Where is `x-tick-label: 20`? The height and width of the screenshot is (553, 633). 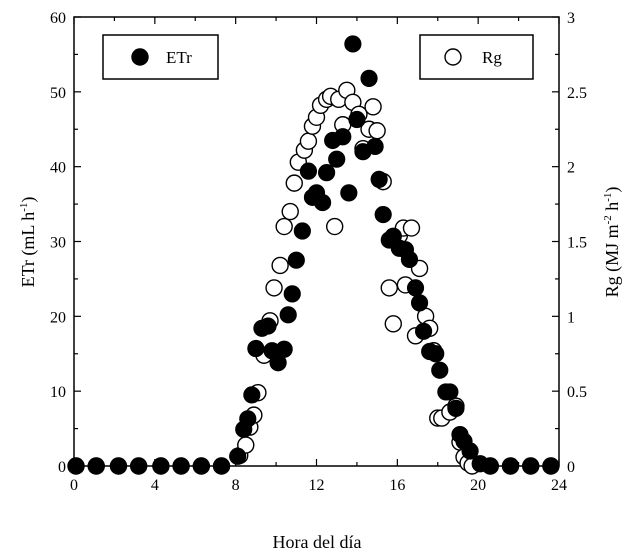 x-tick-label: 20 is located at coordinates (478, 485).